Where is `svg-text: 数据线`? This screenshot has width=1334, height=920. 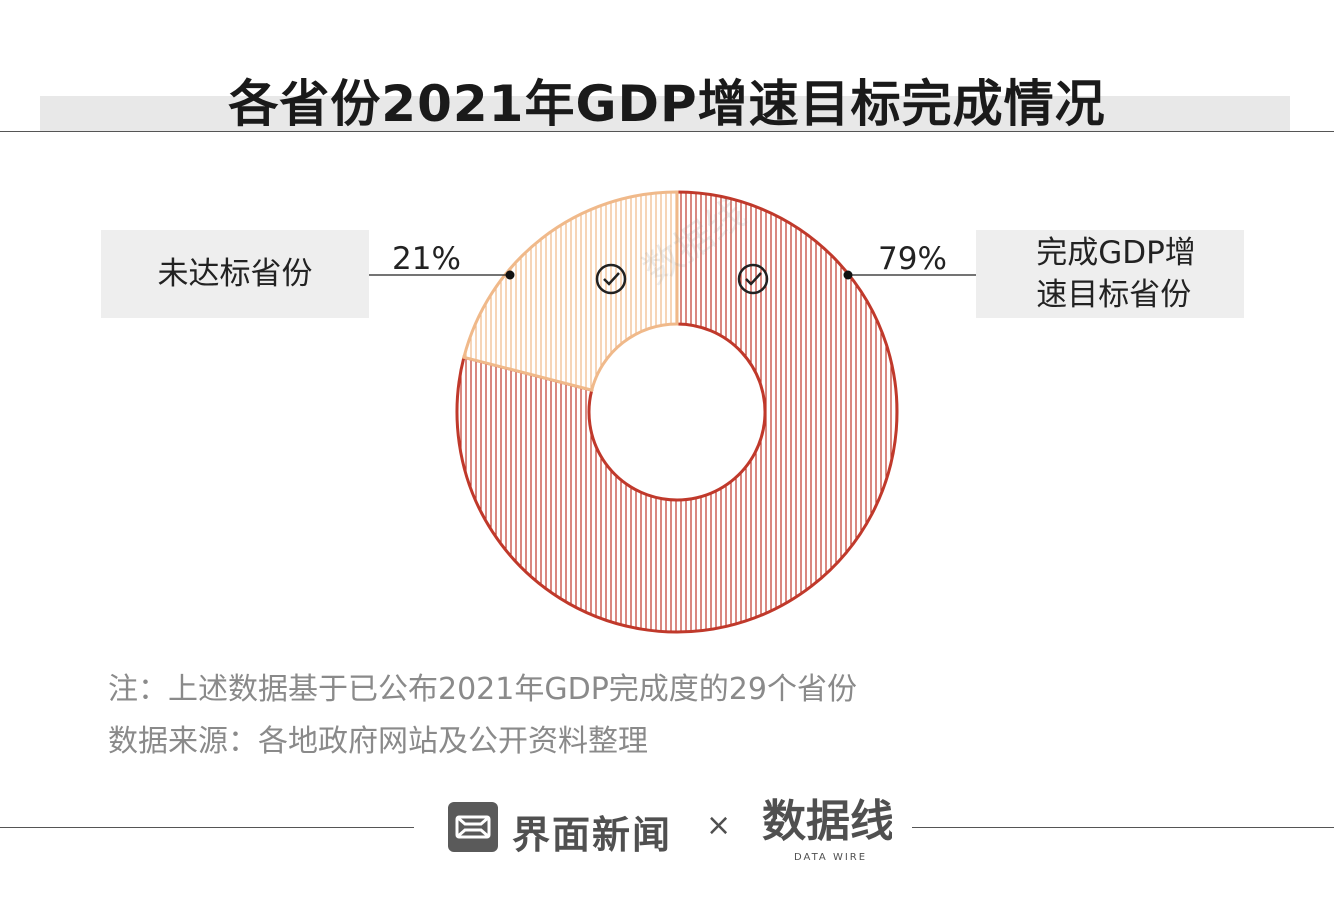
svg-text: 数据线 is located at coordinates (827, 821).